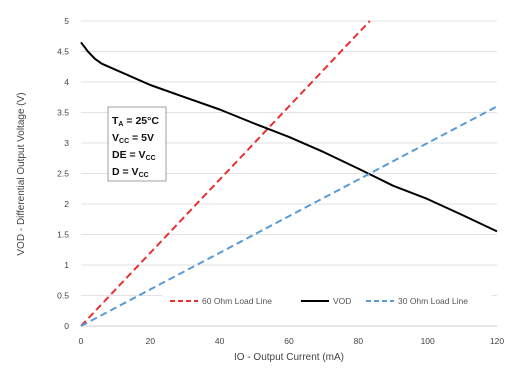 The height and width of the screenshot is (382, 525). What do you see at coordinates (433, 301) in the screenshot?
I see `legend-label-30-ohm: 30 Ohm Load Line` at bounding box center [433, 301].